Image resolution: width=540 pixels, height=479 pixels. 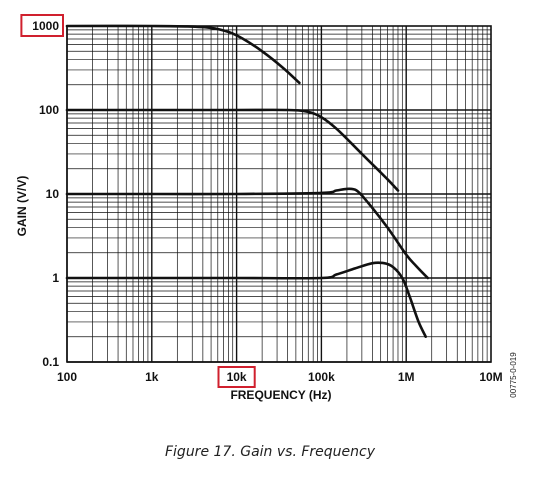 I want to click on x-axis-title: FREQUENCY (Hz), so click(x=280, y=395).